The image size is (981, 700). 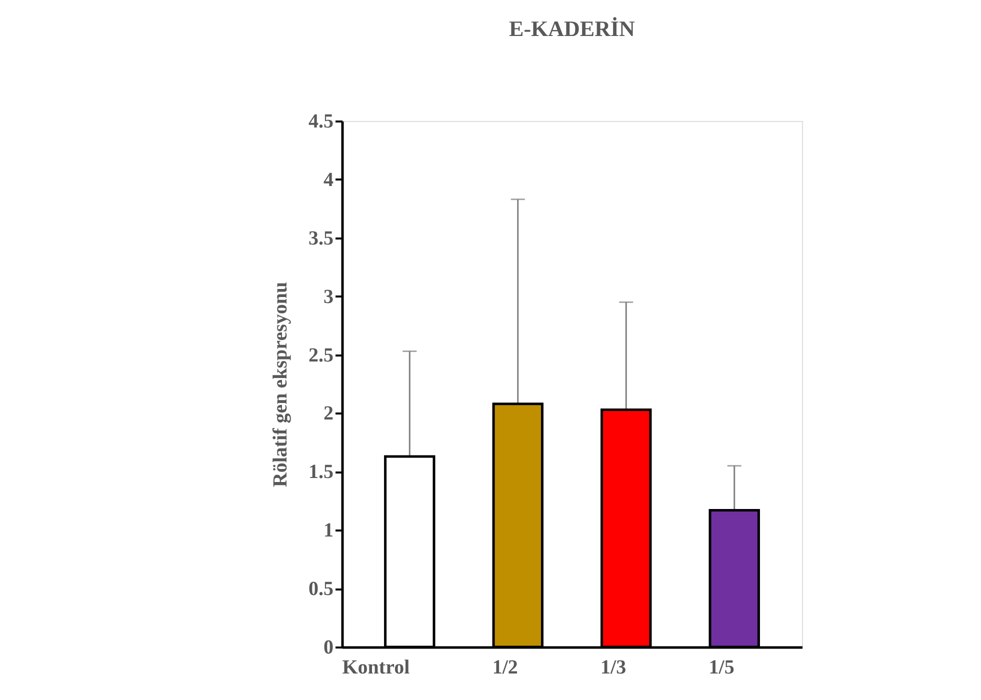 I want to click on x-tick-label: 1/3, so click(x=613, y=667).